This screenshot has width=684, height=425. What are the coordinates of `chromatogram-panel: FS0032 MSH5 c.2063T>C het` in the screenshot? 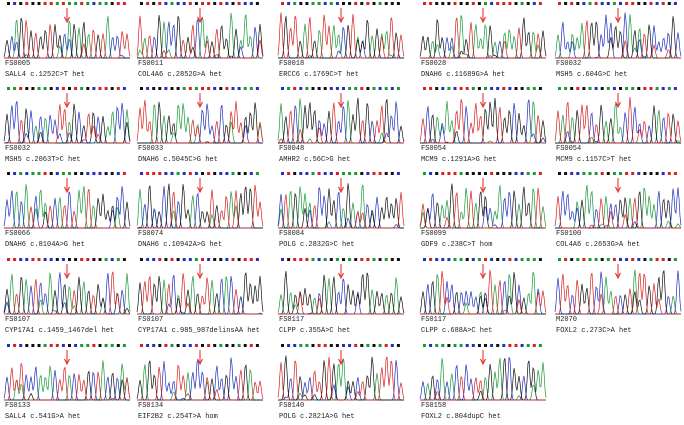 It's located at (67, 125).